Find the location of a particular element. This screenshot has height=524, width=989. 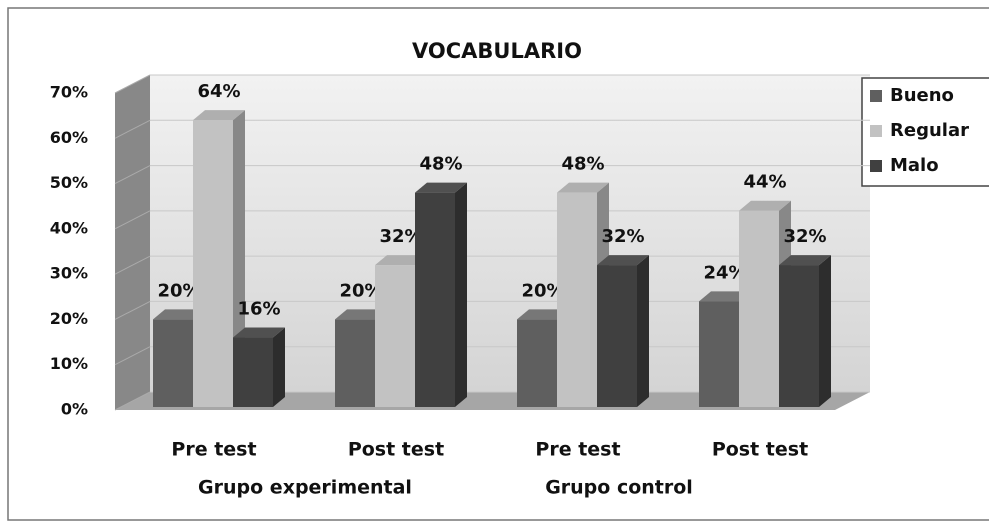

y-tick-label: 0% is located at coordinates (74, 409).